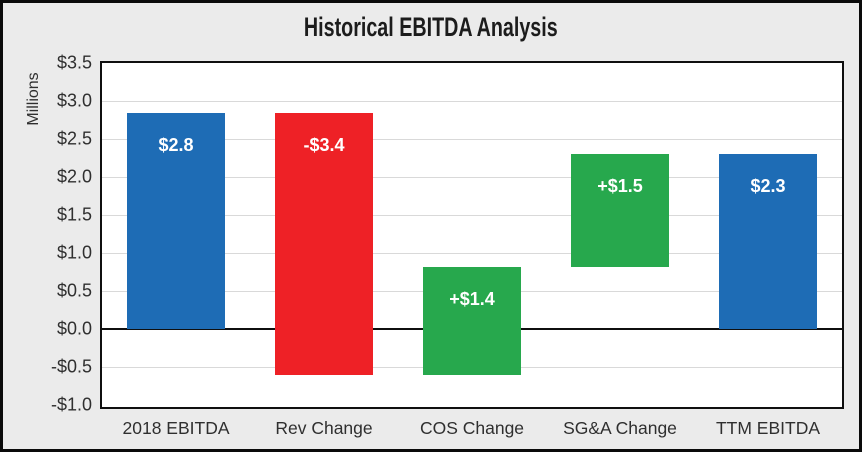 This screenshot has height=452, width=862. What do you see at coordinates (324, 244) in the screenshot?
I see `bar-rev-change: -$3.4` at bounding box center [324, 244].